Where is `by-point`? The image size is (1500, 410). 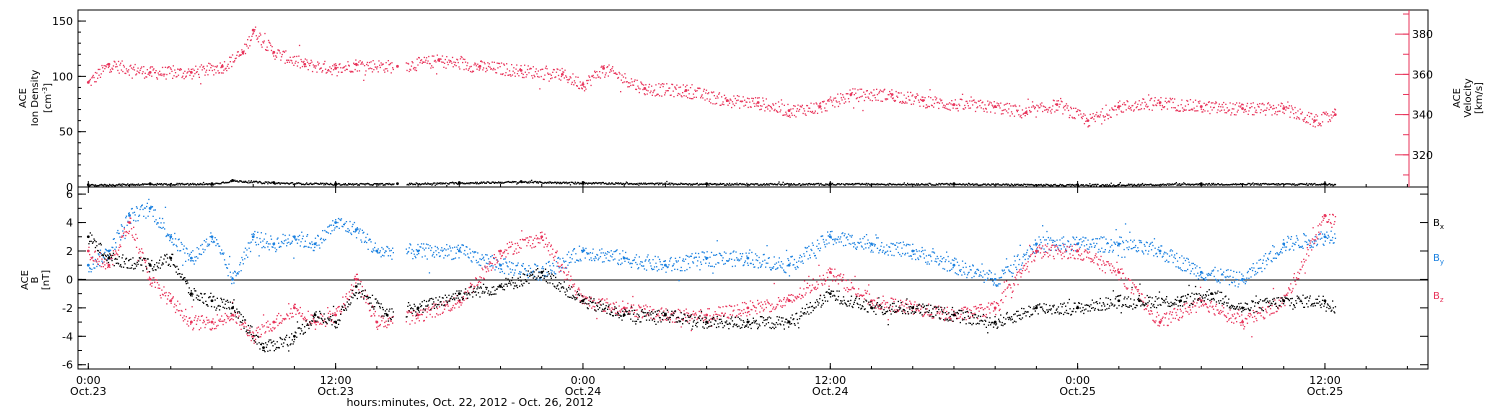 by-point is located at coordinates (232, 279).